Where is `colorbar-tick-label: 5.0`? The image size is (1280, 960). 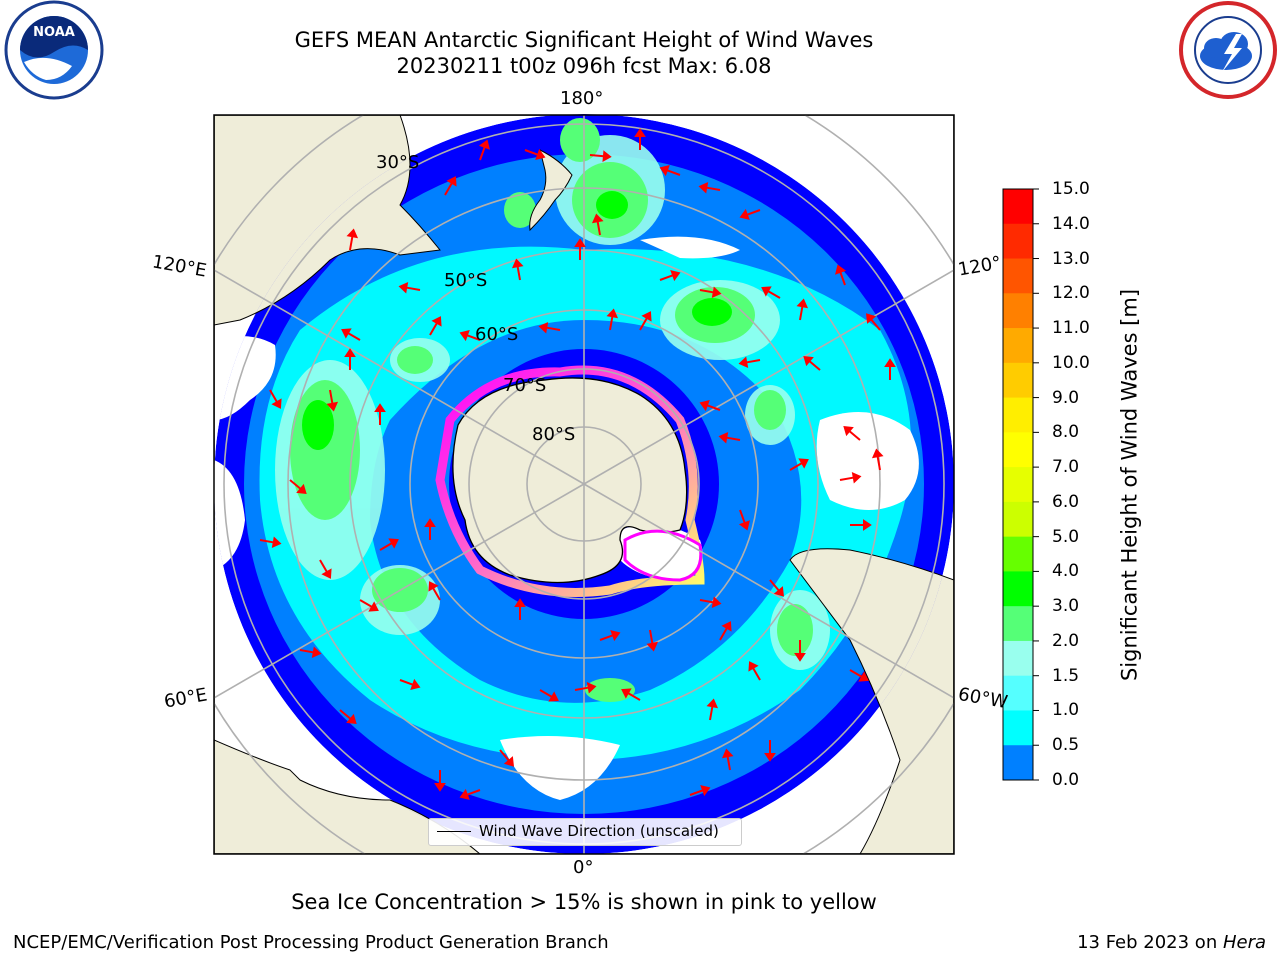 colorbar-tick-label: 5.0 is located at coordinates (1066, 536).